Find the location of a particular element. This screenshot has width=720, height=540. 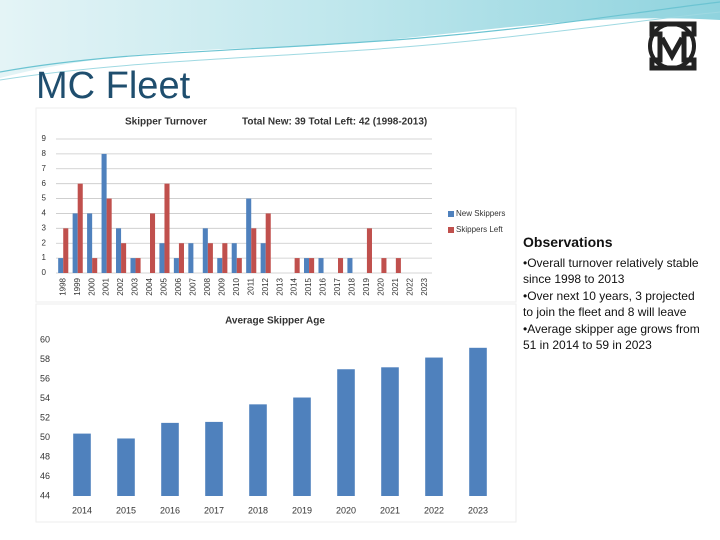

observations-title: Observations is located at coordinates (568, 242).